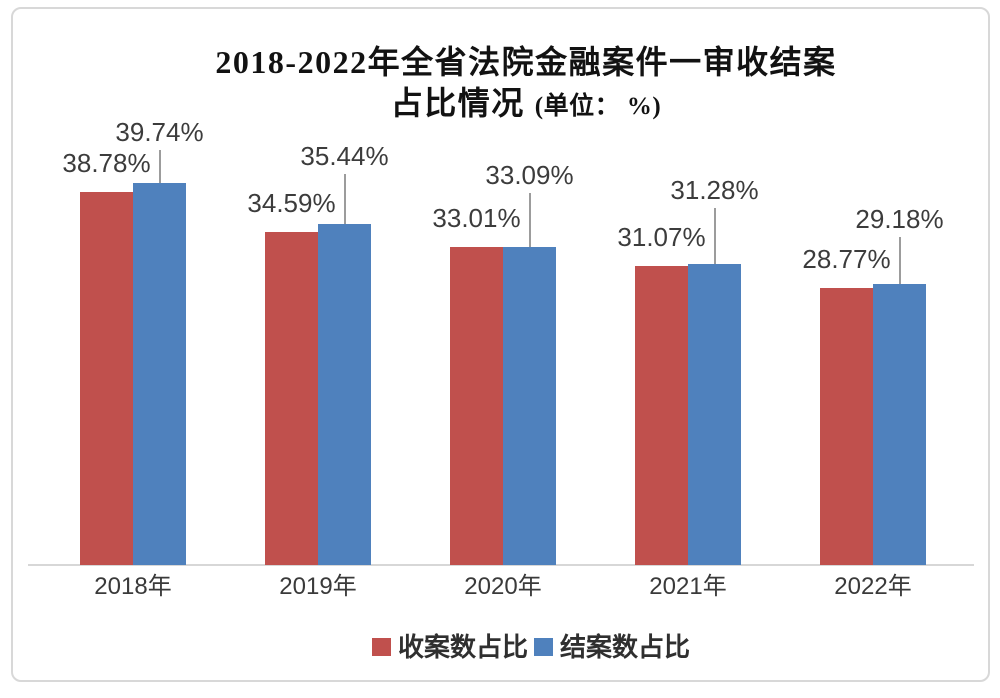 The height and width of the screenshot is (698, 1000). What do you see at coordinates (598, 106) in the screenshot?
I see `chart-title-unit: (单位： %)` at bounding box center [598, 106].